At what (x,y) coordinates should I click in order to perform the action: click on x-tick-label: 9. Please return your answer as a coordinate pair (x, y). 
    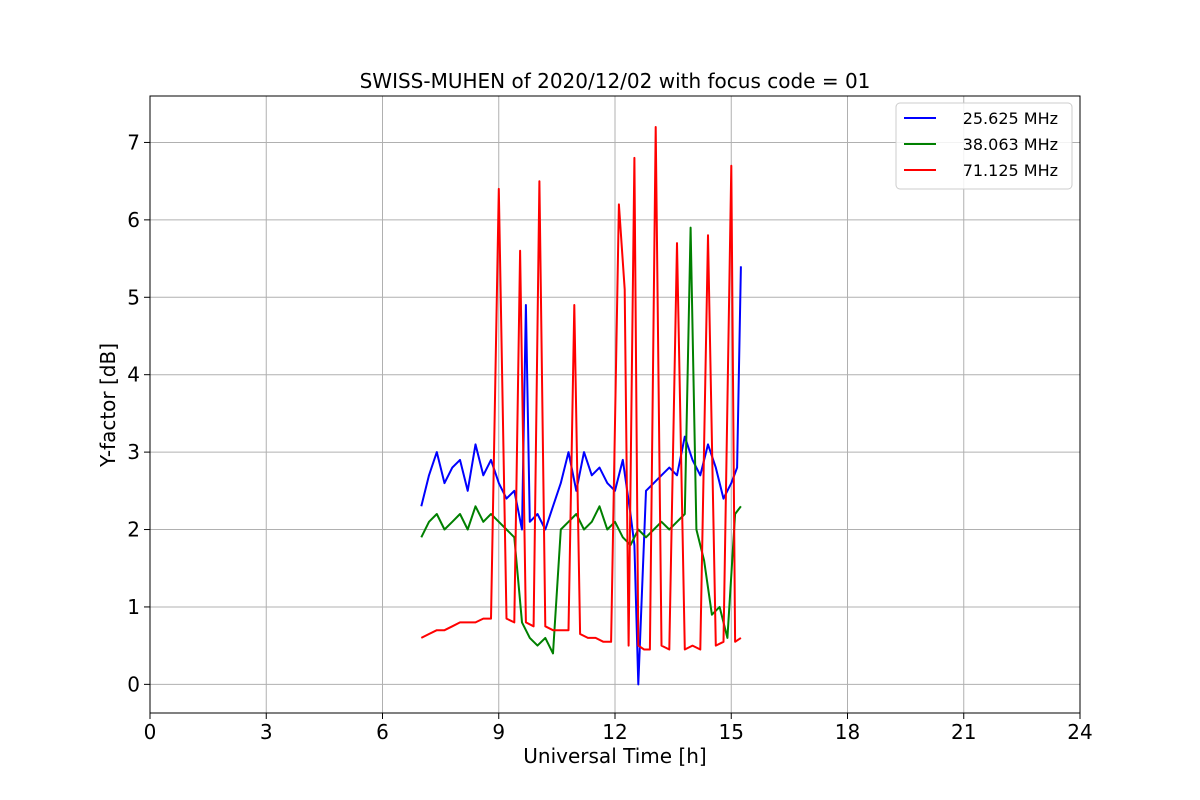
    Looking at the image, I should click on (498, 732).